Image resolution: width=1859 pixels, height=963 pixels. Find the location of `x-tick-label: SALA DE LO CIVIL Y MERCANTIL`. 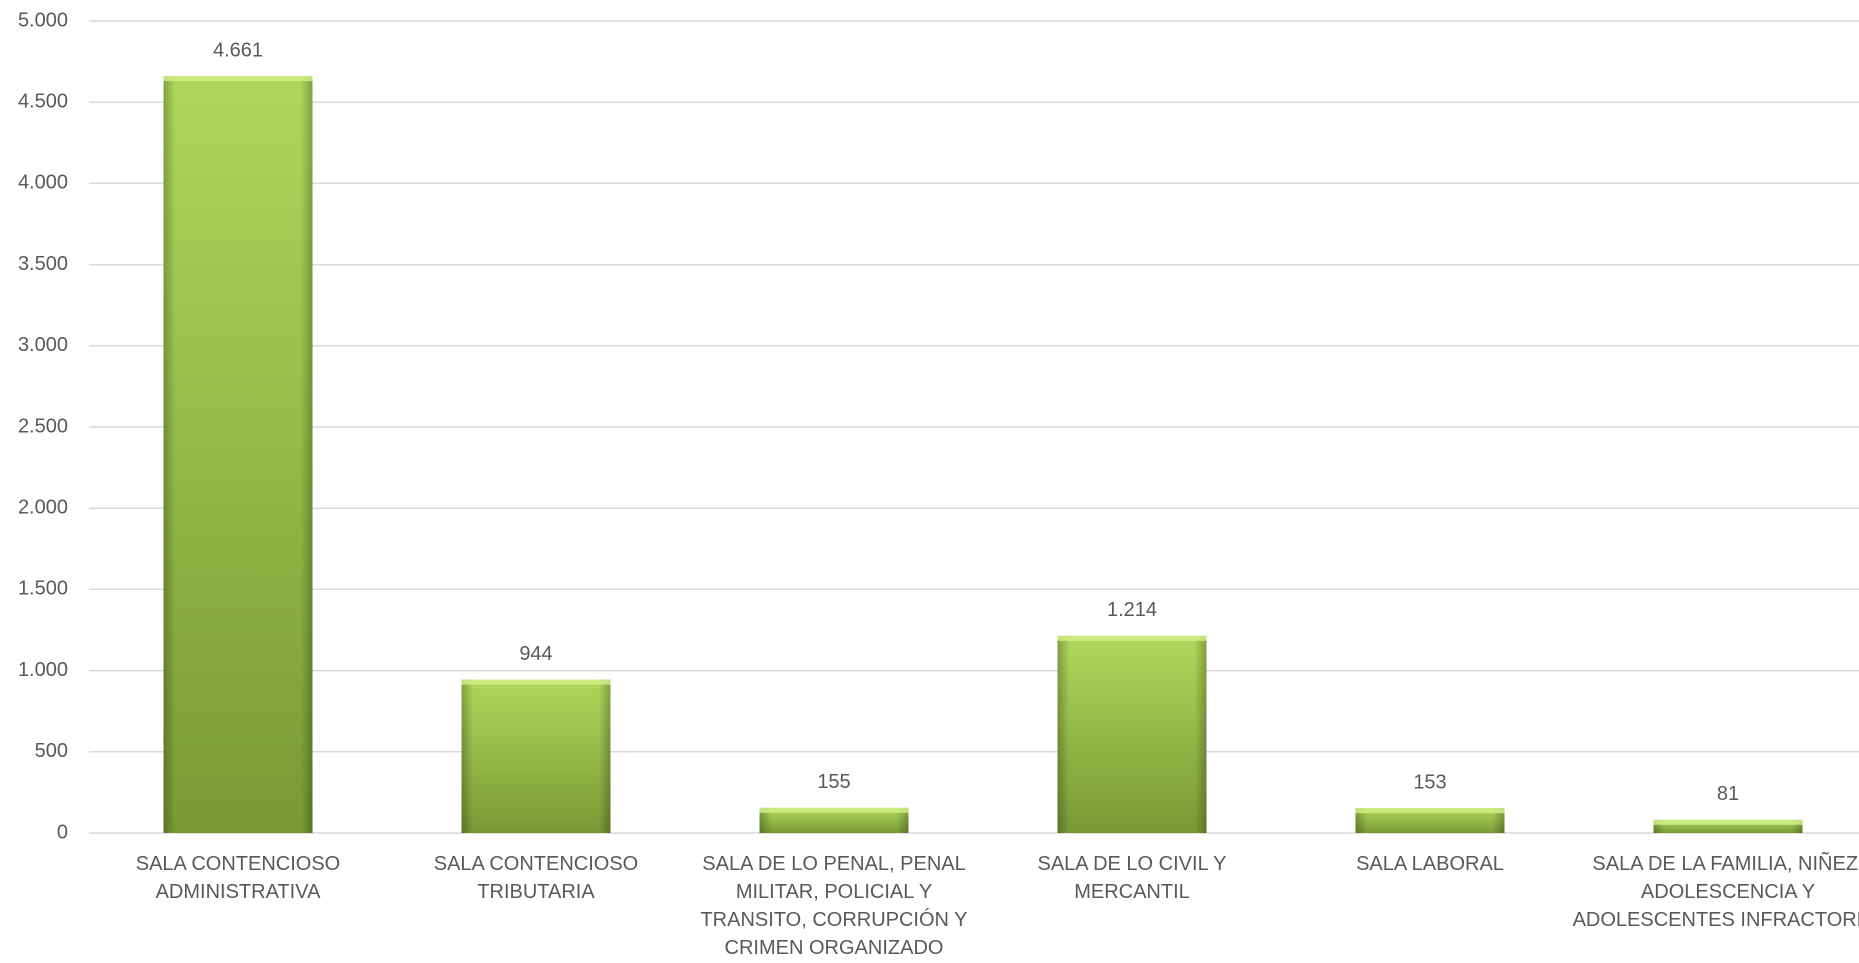

x-tick-label: SALA DE LO CIVIL Y MERCANTIL is located at coordinates (1132, 878).